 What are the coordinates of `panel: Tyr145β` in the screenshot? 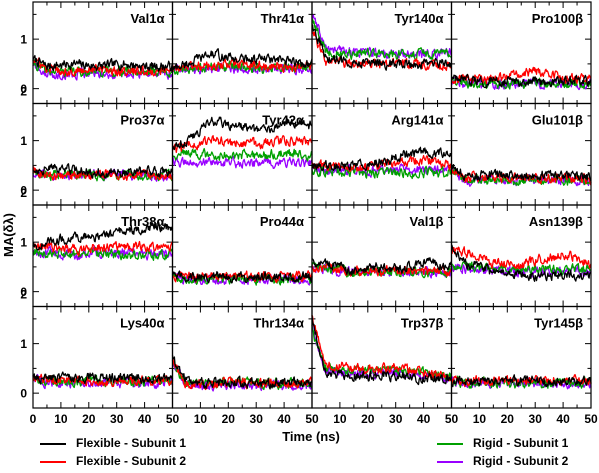 It's located at (521, 357).